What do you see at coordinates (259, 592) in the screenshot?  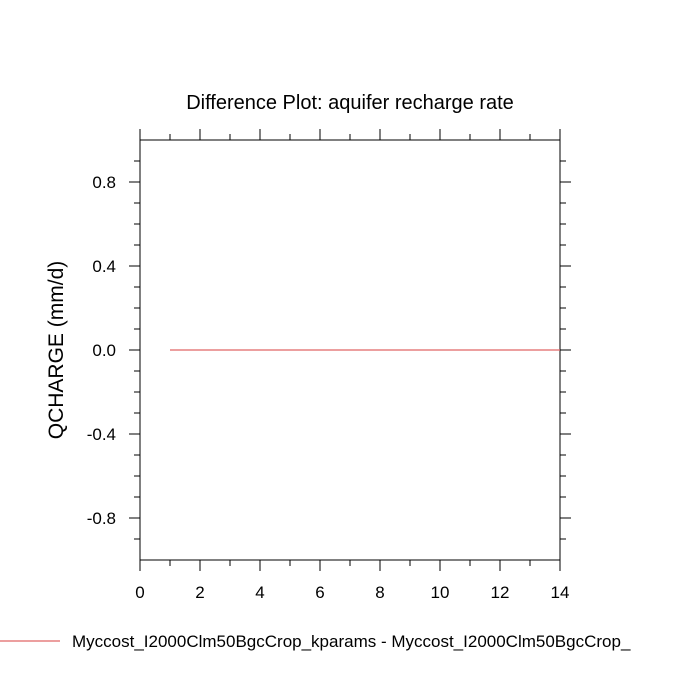 I see `x-tick-label: 4` at bounding box center [259, 592].